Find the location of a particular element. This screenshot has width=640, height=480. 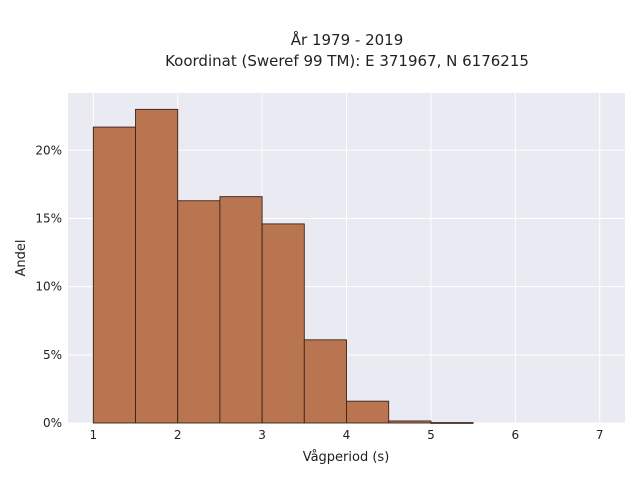

x-tick-label: 1 is located at coordinates (93, 435).